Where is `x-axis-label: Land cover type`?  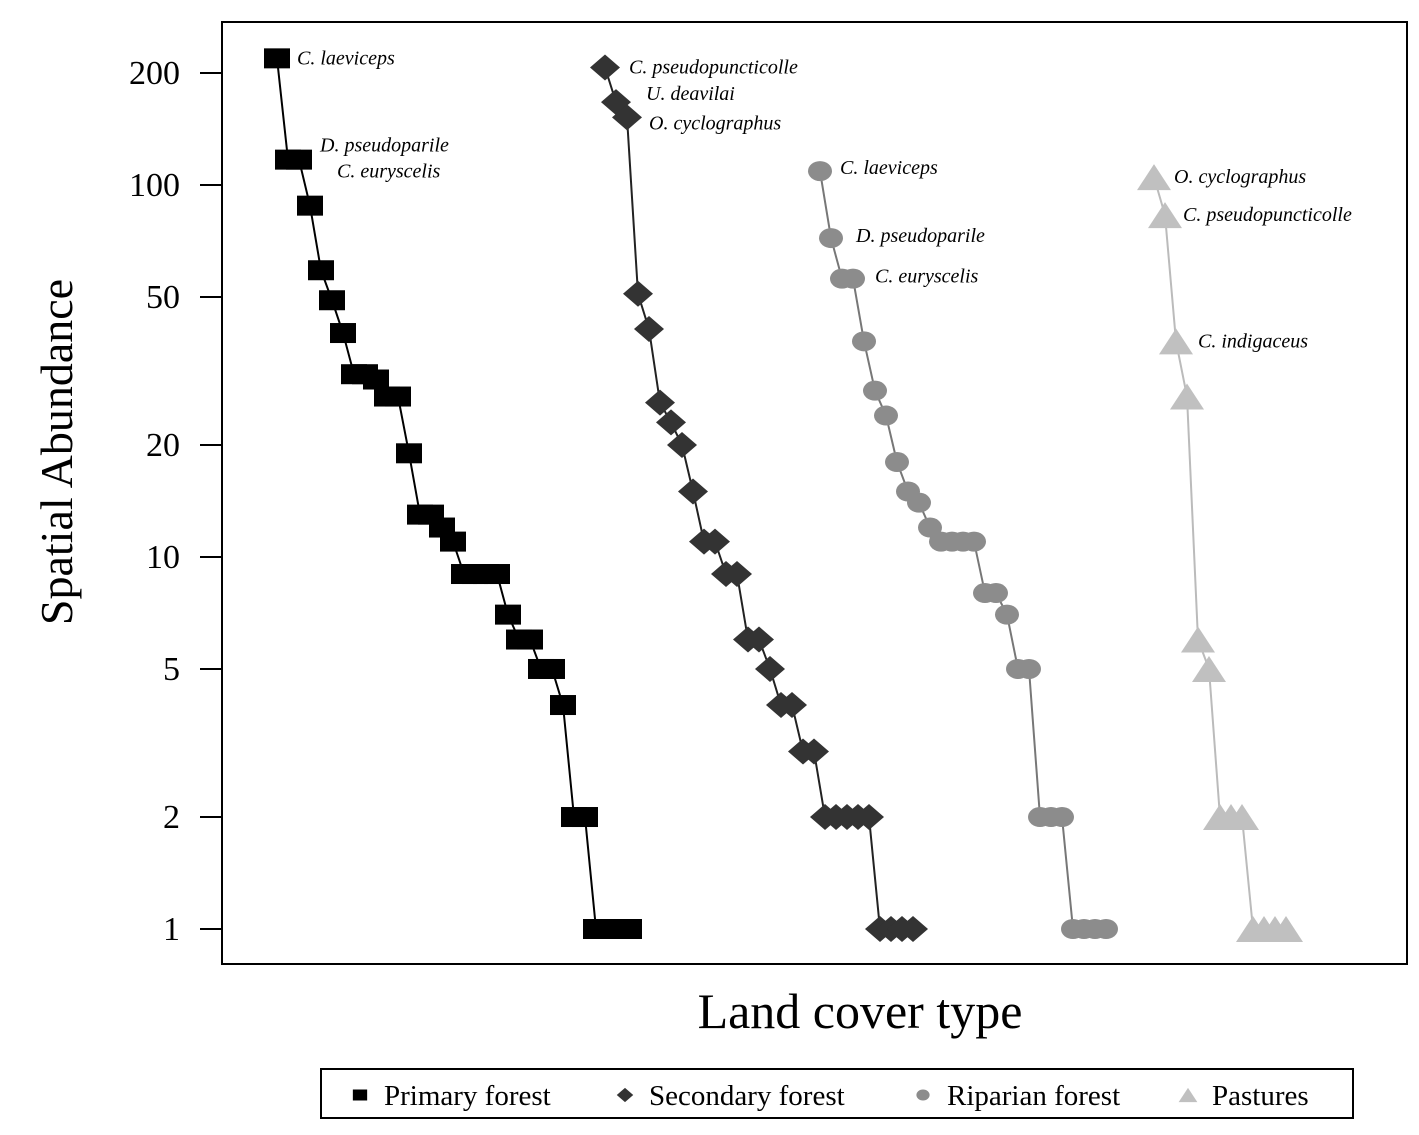 x-axis-label: Land cover type is located at coordinates (860, 1011).